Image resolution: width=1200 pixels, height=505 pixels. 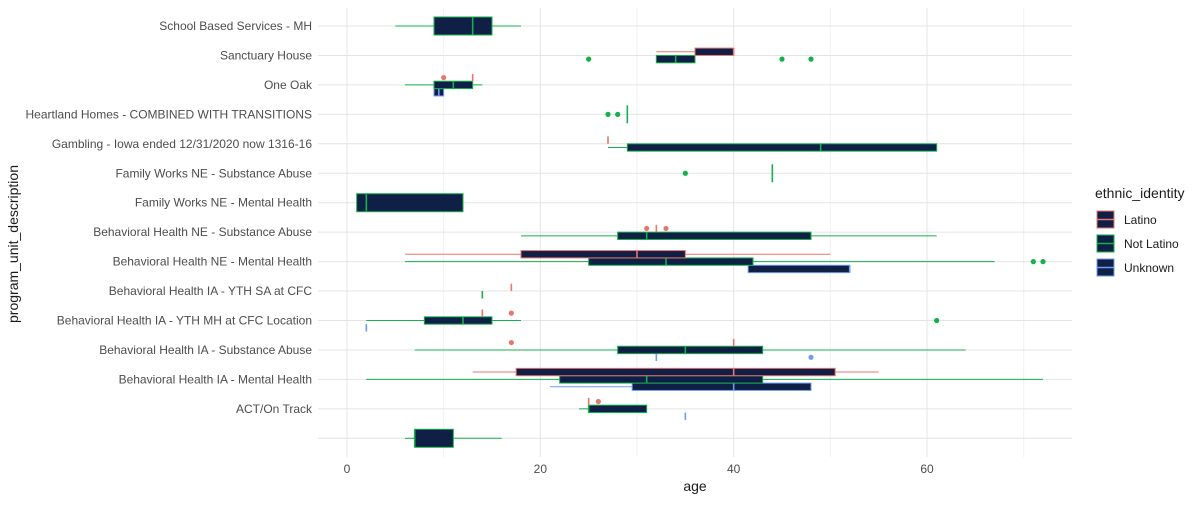 I want to click on x-tick-label: 40, so click(x=734, y=469).